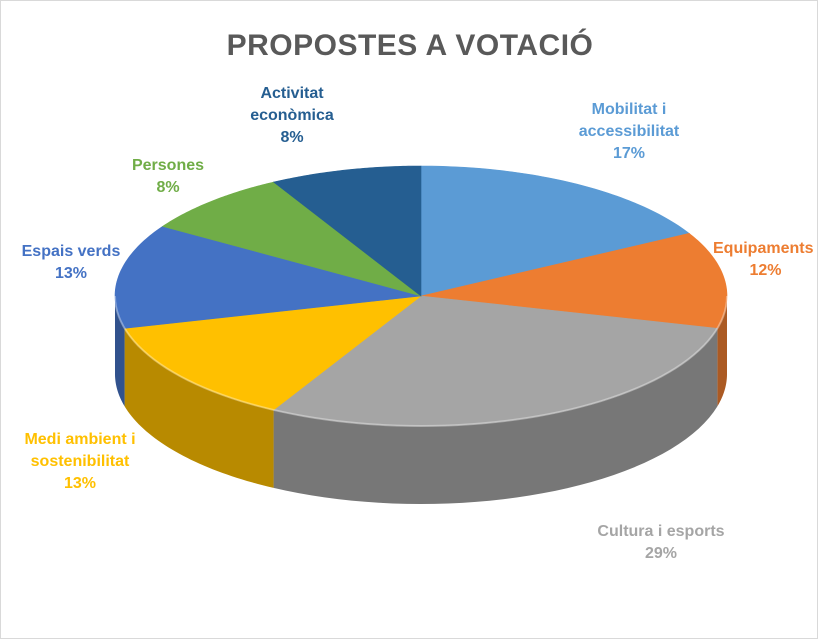 The image size is (818, 640). Describe the element at coordinates (661, 543) in the screenshot. I see `data-label-3: Cultura i esports 29%` at that location.